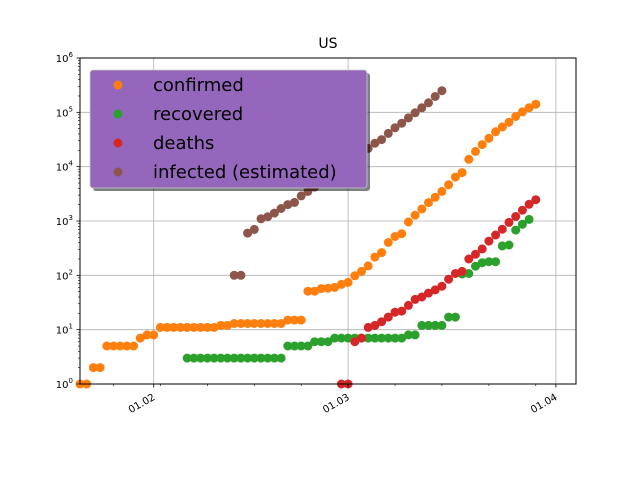 The image size is (640, 480). Describe the element at coordinates (198, 85) in the screenshot. I see `legend-label: confirmed` at that location.